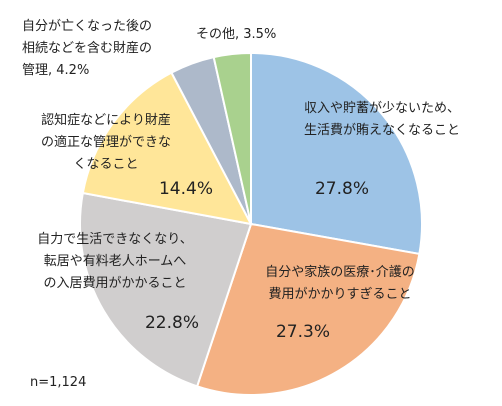  I want to click on slice-value-label-1: 27.8%, so click(342, 189).